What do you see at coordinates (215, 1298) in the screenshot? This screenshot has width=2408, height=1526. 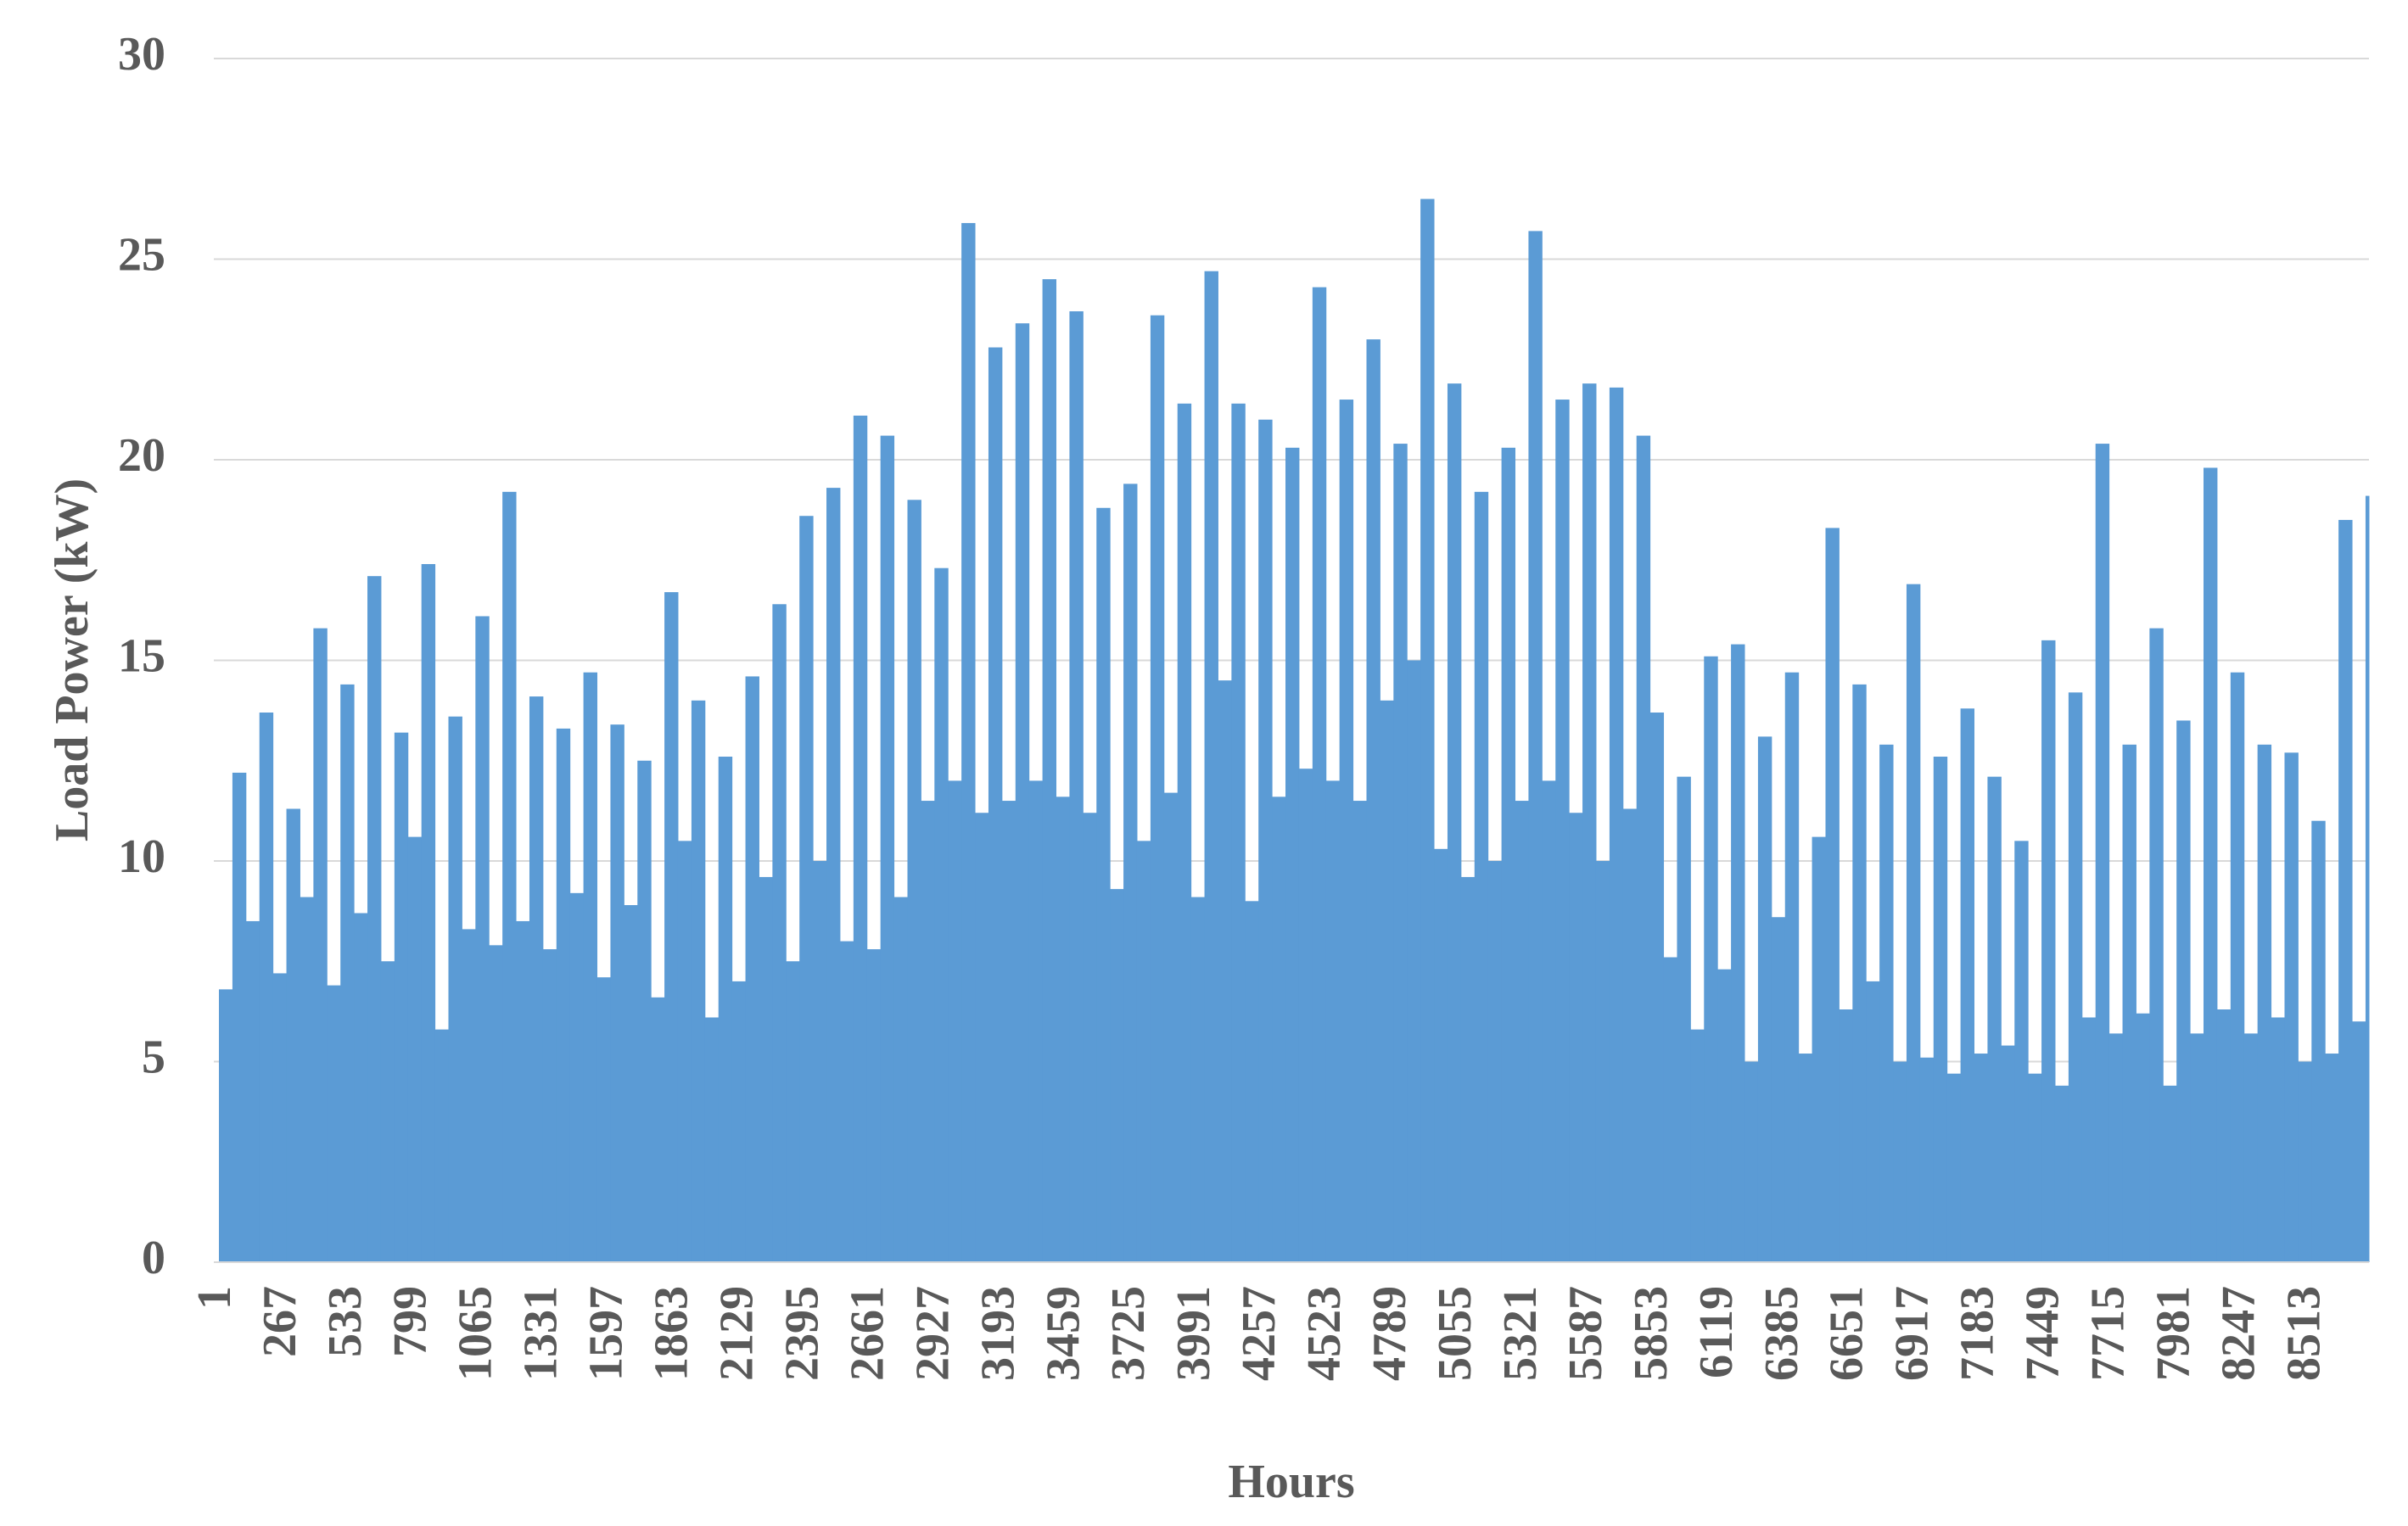 I see `x-tick-label: 1` at bounding box center [215, 1298].